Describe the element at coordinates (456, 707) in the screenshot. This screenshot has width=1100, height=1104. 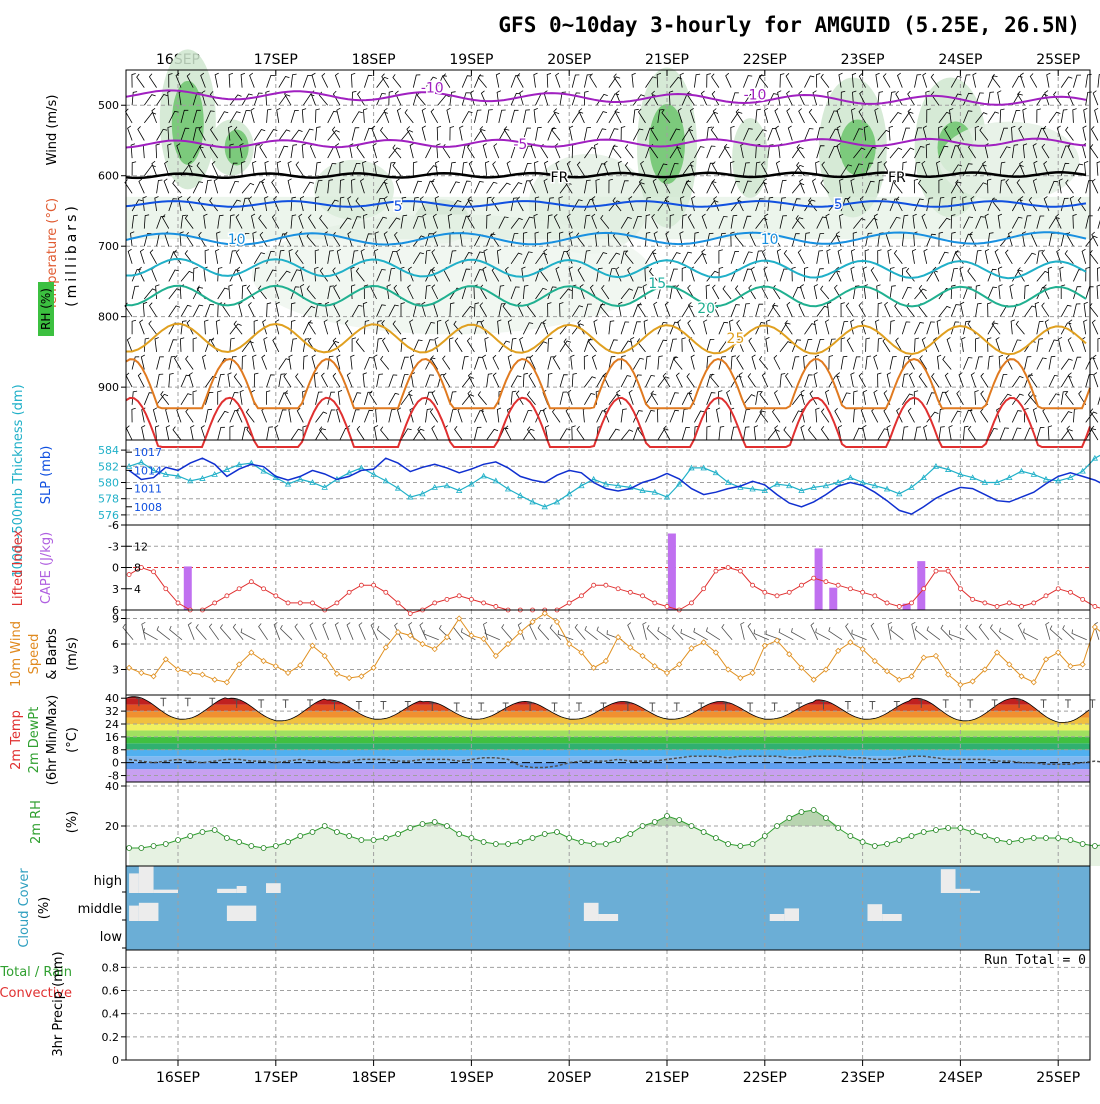
I see `minmax-marker` at that location.